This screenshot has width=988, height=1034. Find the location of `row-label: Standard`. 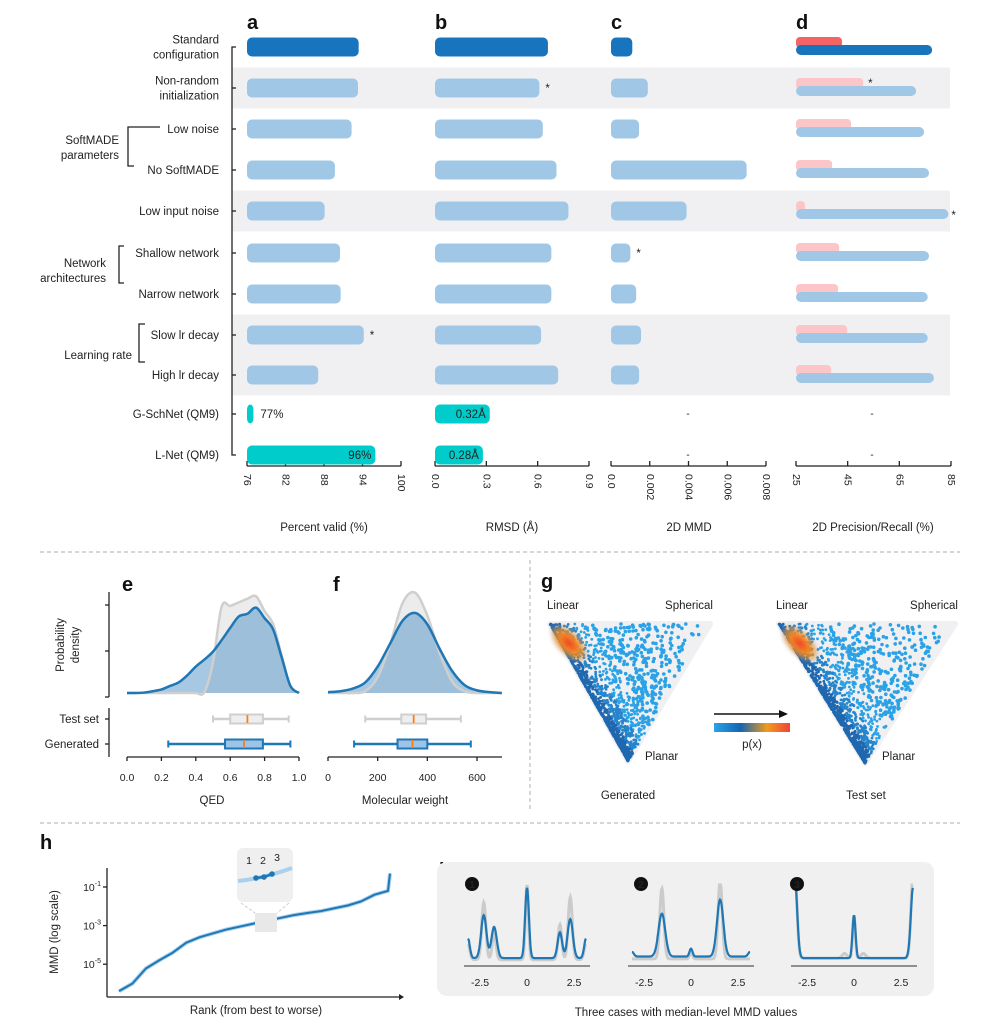

row-label: Standard is located at coordinates (195, 41).